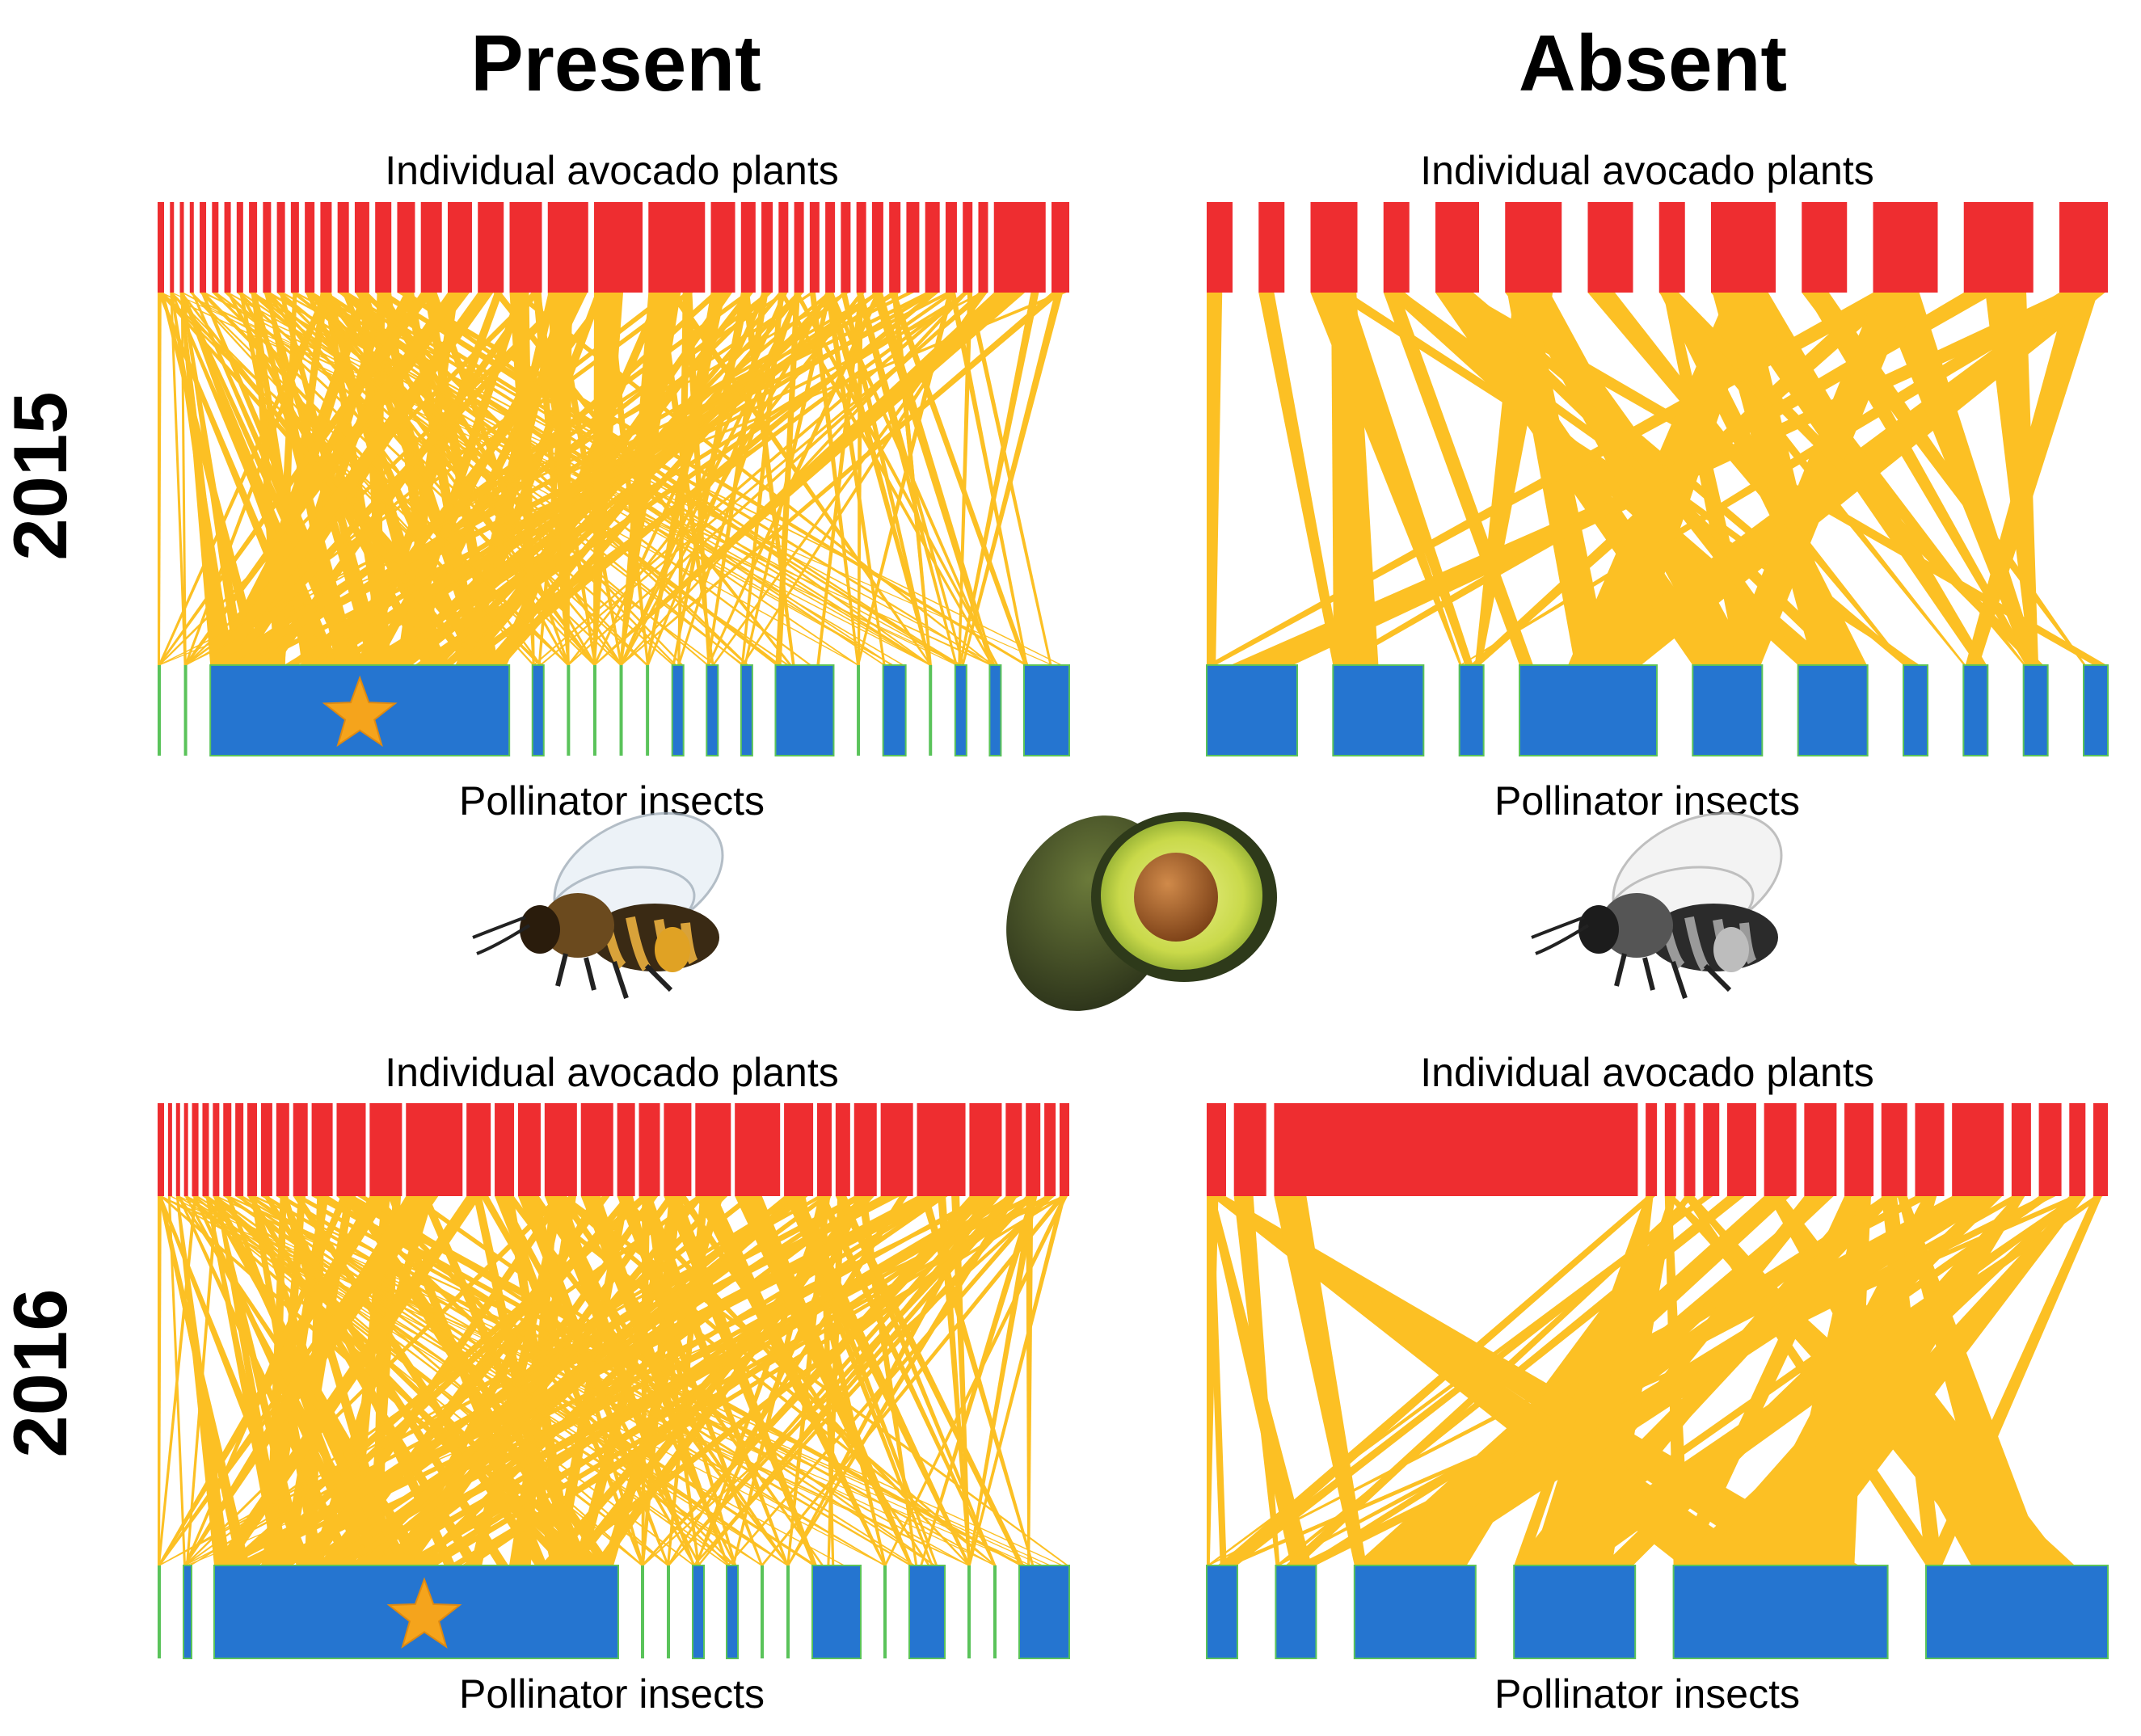 This screenshot has height=1736, width=2141. What do you see at coordinates (598, 905) in the screenshot?
I see `honeybee-icon` at bounding box center [598, 905].